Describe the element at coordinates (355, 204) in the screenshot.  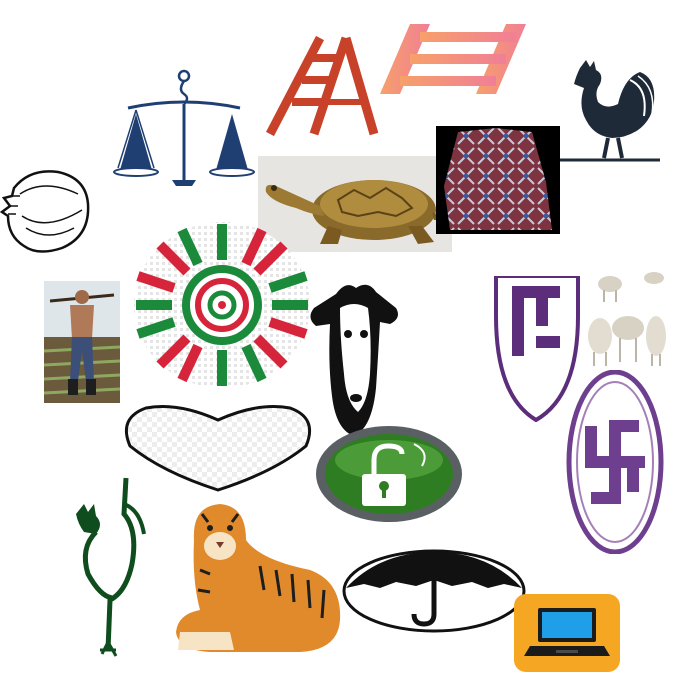
I see `tortoise-figurine-image` at that location.